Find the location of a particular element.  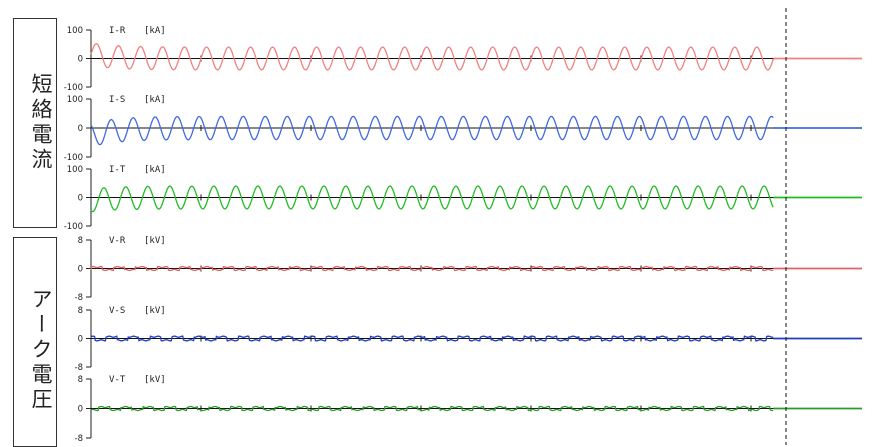

tick-label-it: 0 is located at coordinates (80, 199).